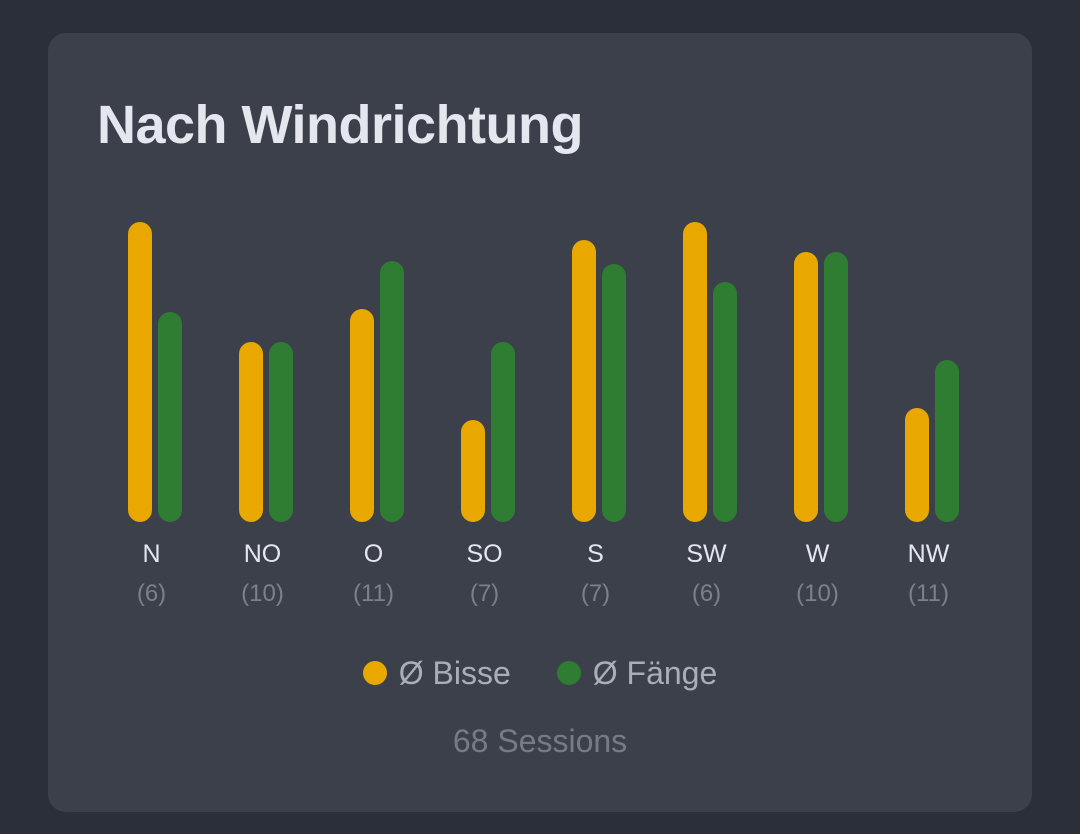 This screenshot has width=1080, height=834. Describe the element at coordinates (568, 673) in the screenshot. I see `legend-dot-faenge-icon` at that location.